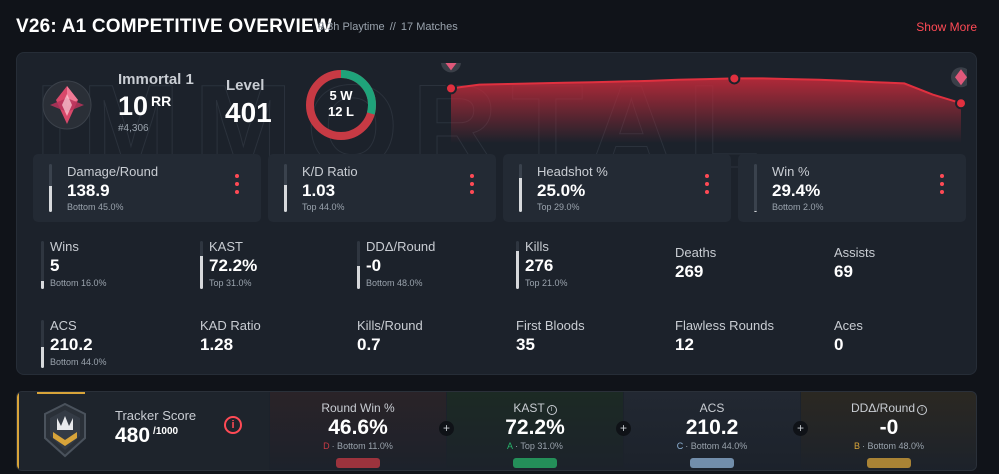 The image size is (999, 474). I want to click on tracker-metric: ACS 210.2 C · Bottom 44.0%, so click(712, 431).